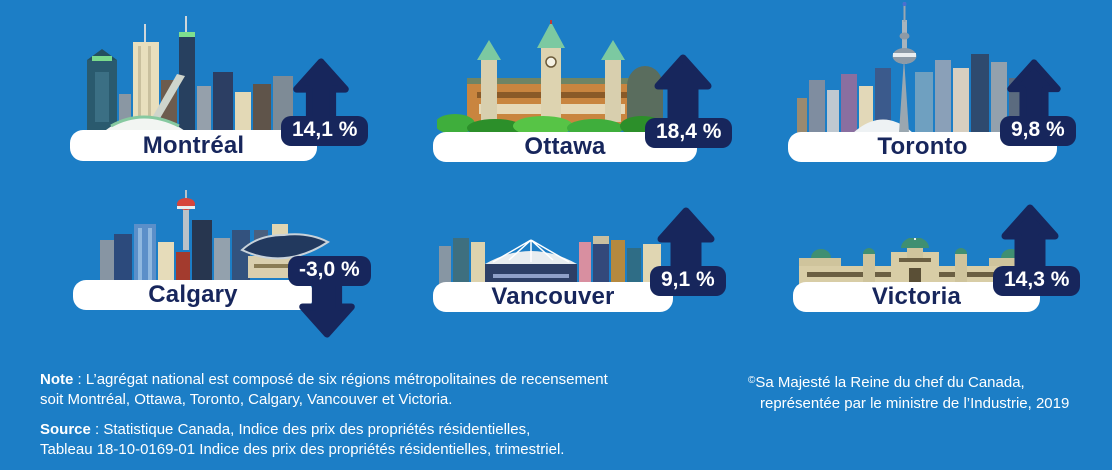 This screenshot has height=470, width=1112. Describe the element at coordinates (1037, 281) in the screenshot. I see `victoria-value-badge: 14,3 %` at that location.